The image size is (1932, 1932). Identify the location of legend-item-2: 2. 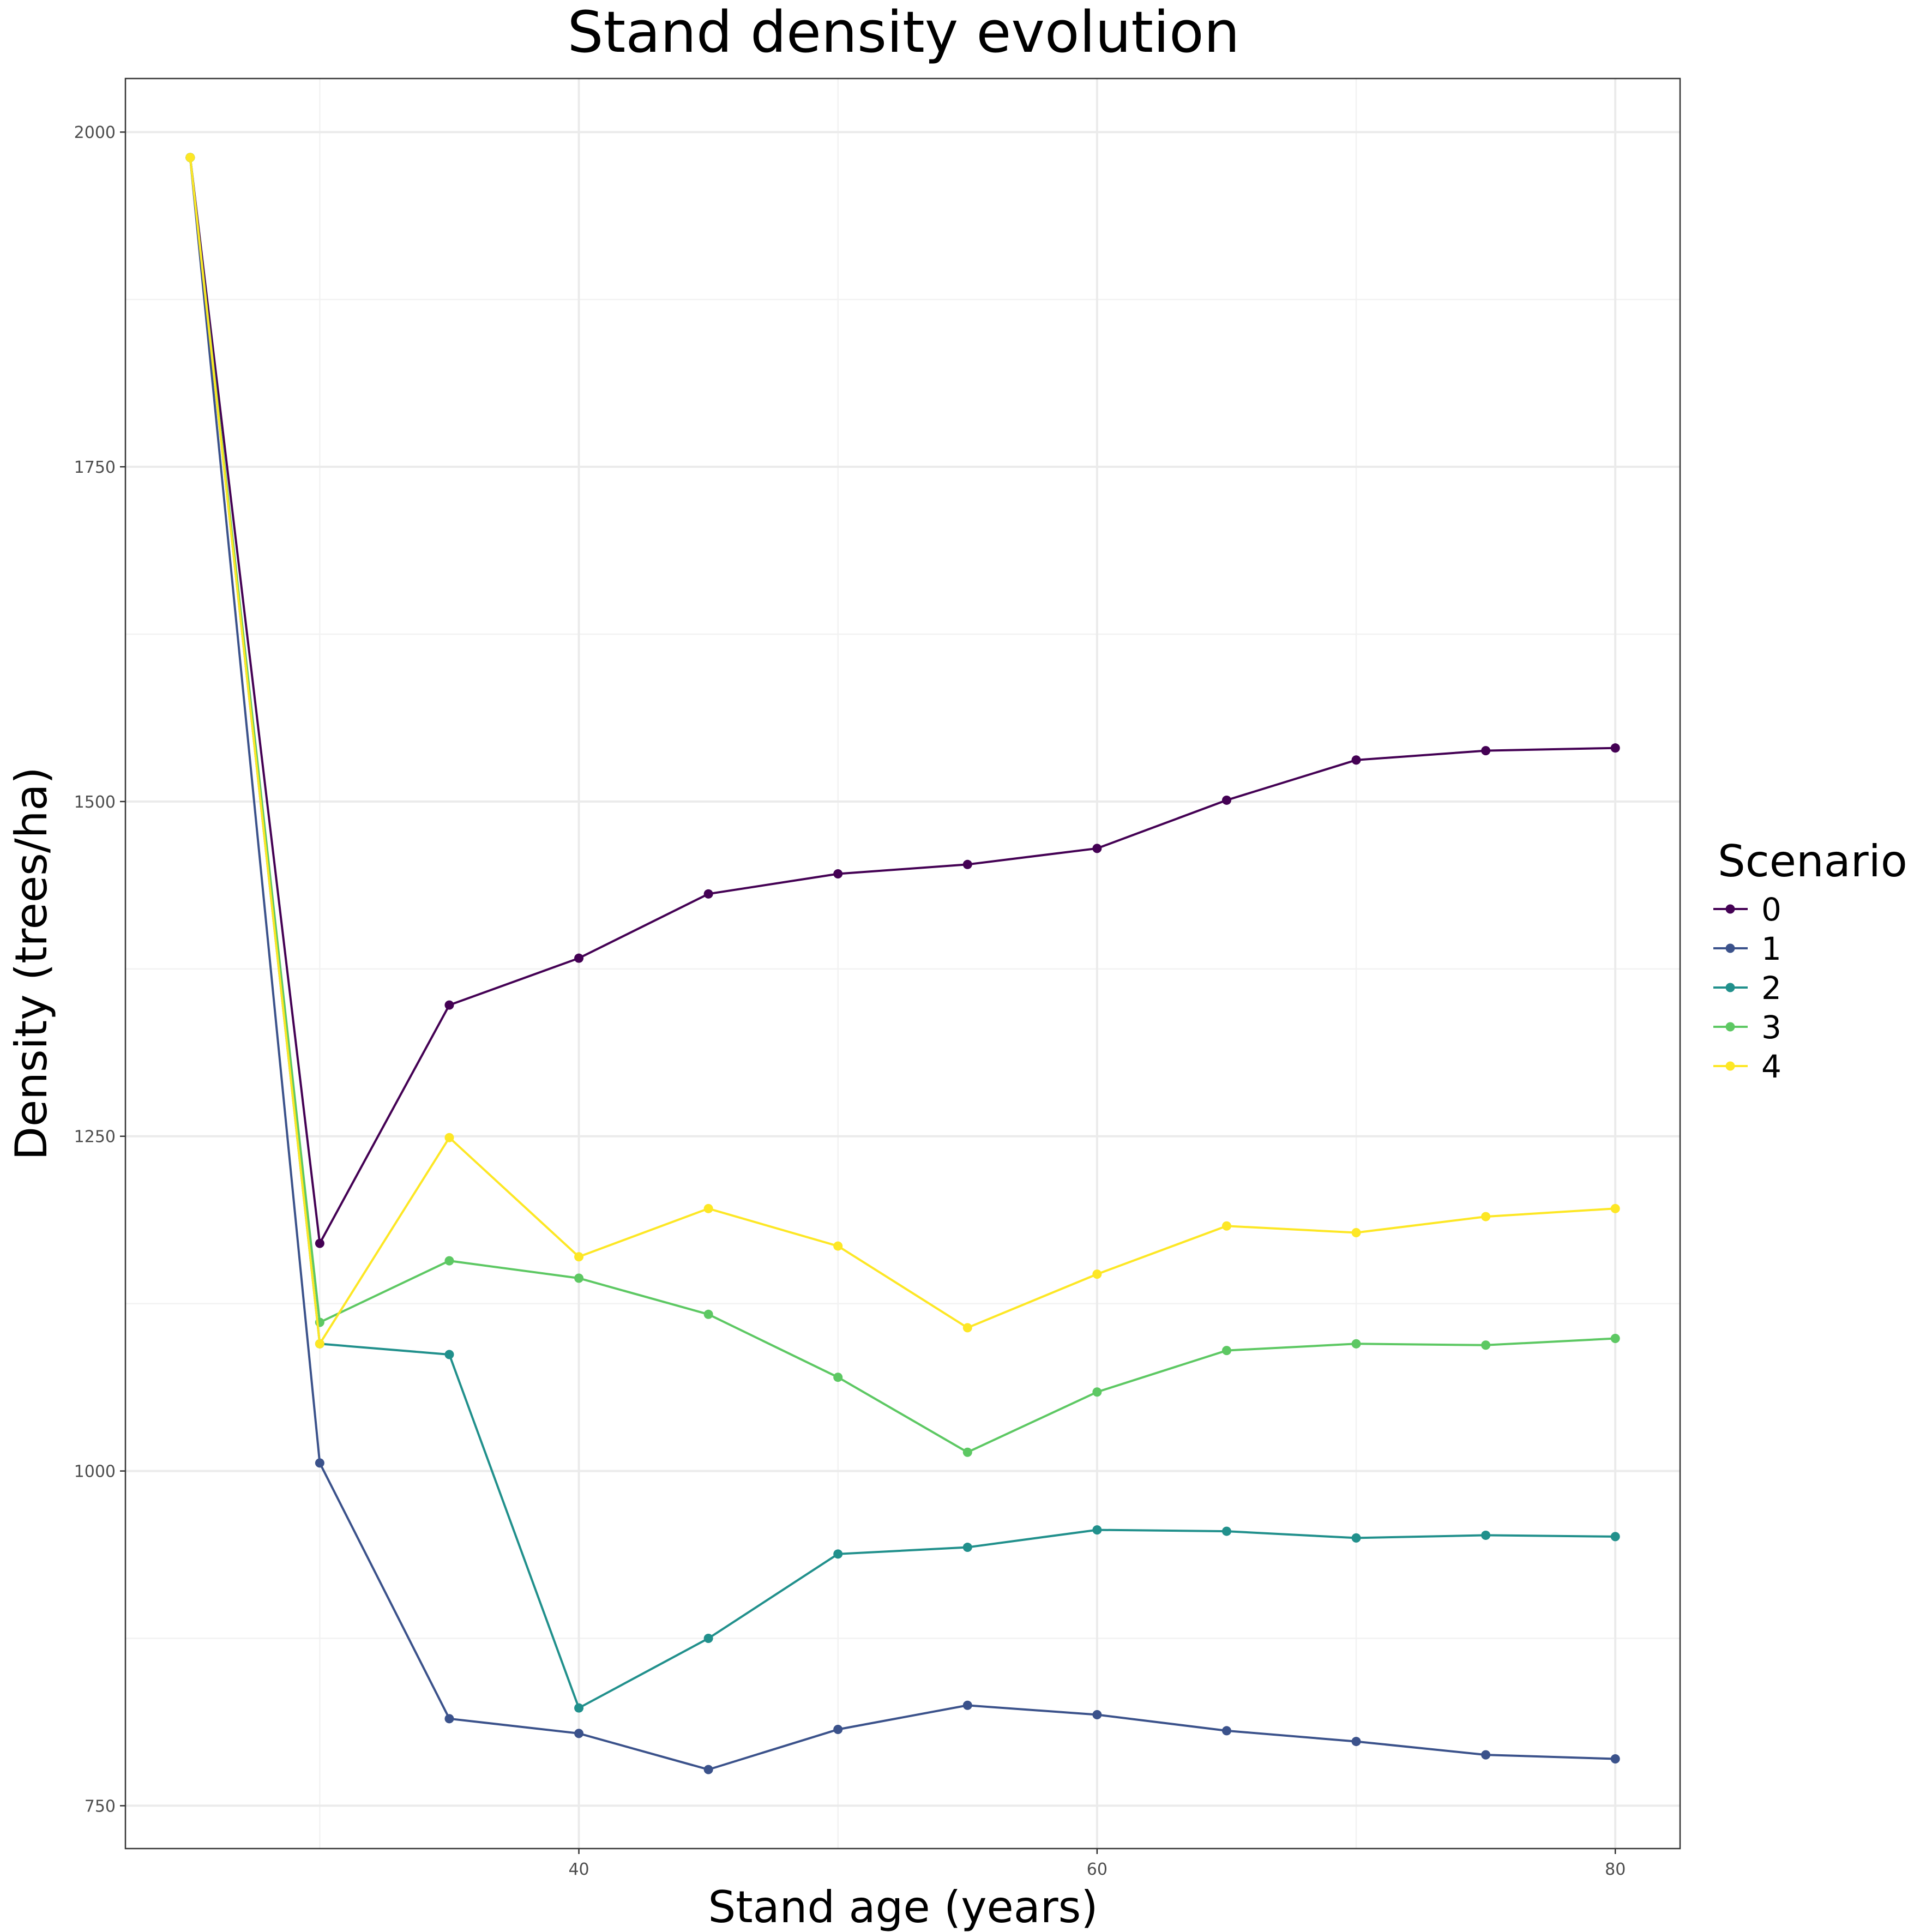
(1747, 988).